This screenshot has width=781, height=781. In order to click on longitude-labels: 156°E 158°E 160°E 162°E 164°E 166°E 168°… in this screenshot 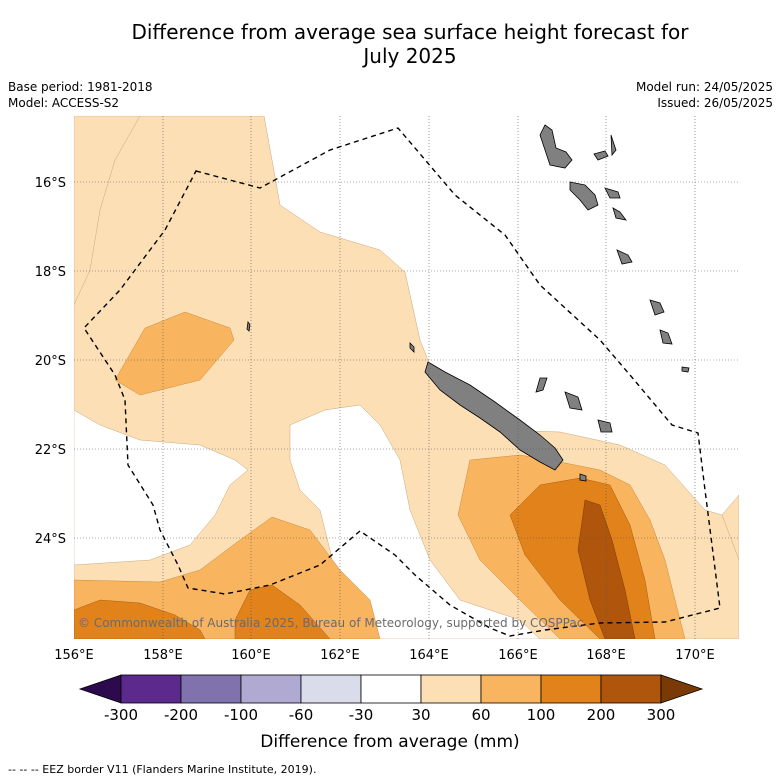, I will do `click(384, 655)`.